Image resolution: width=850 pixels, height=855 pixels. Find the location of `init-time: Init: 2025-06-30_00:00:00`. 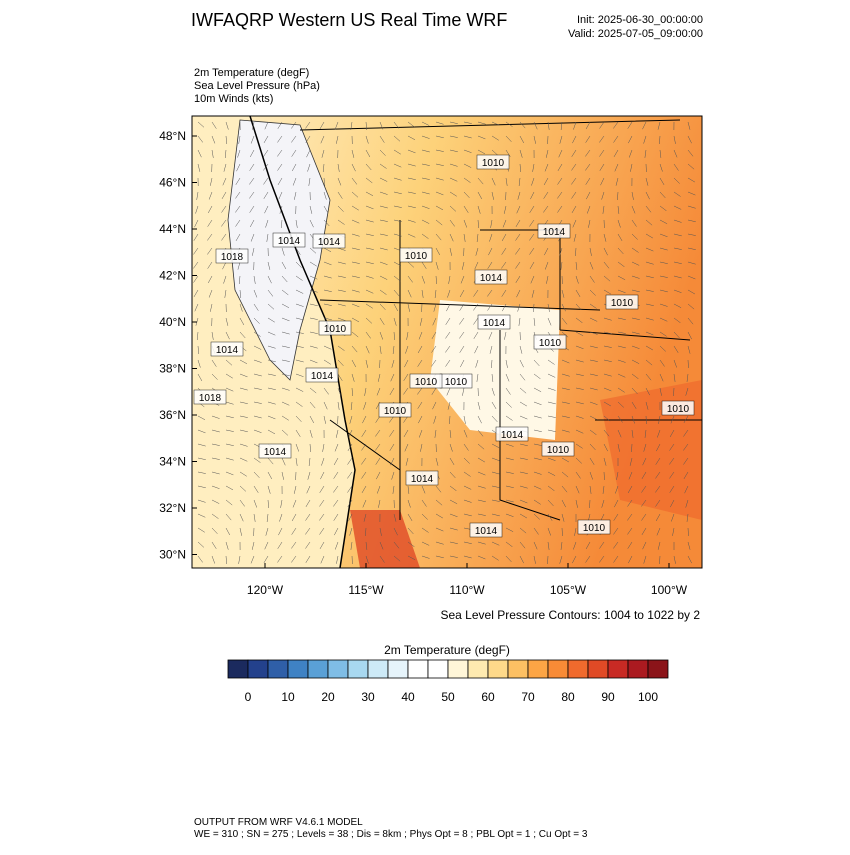

init-time: Init: 2025-06-30_00:00:00 is located at coordinates (640, 20).